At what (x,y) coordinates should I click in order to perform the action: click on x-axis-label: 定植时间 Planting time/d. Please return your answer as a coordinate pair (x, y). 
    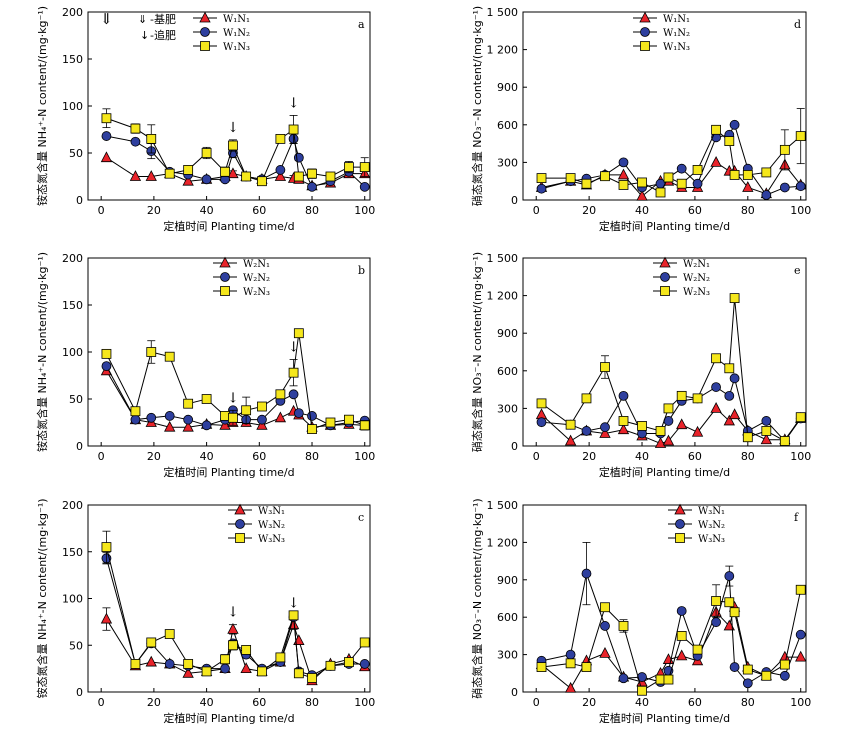
    Looking at the image, I should click on (228, 718).